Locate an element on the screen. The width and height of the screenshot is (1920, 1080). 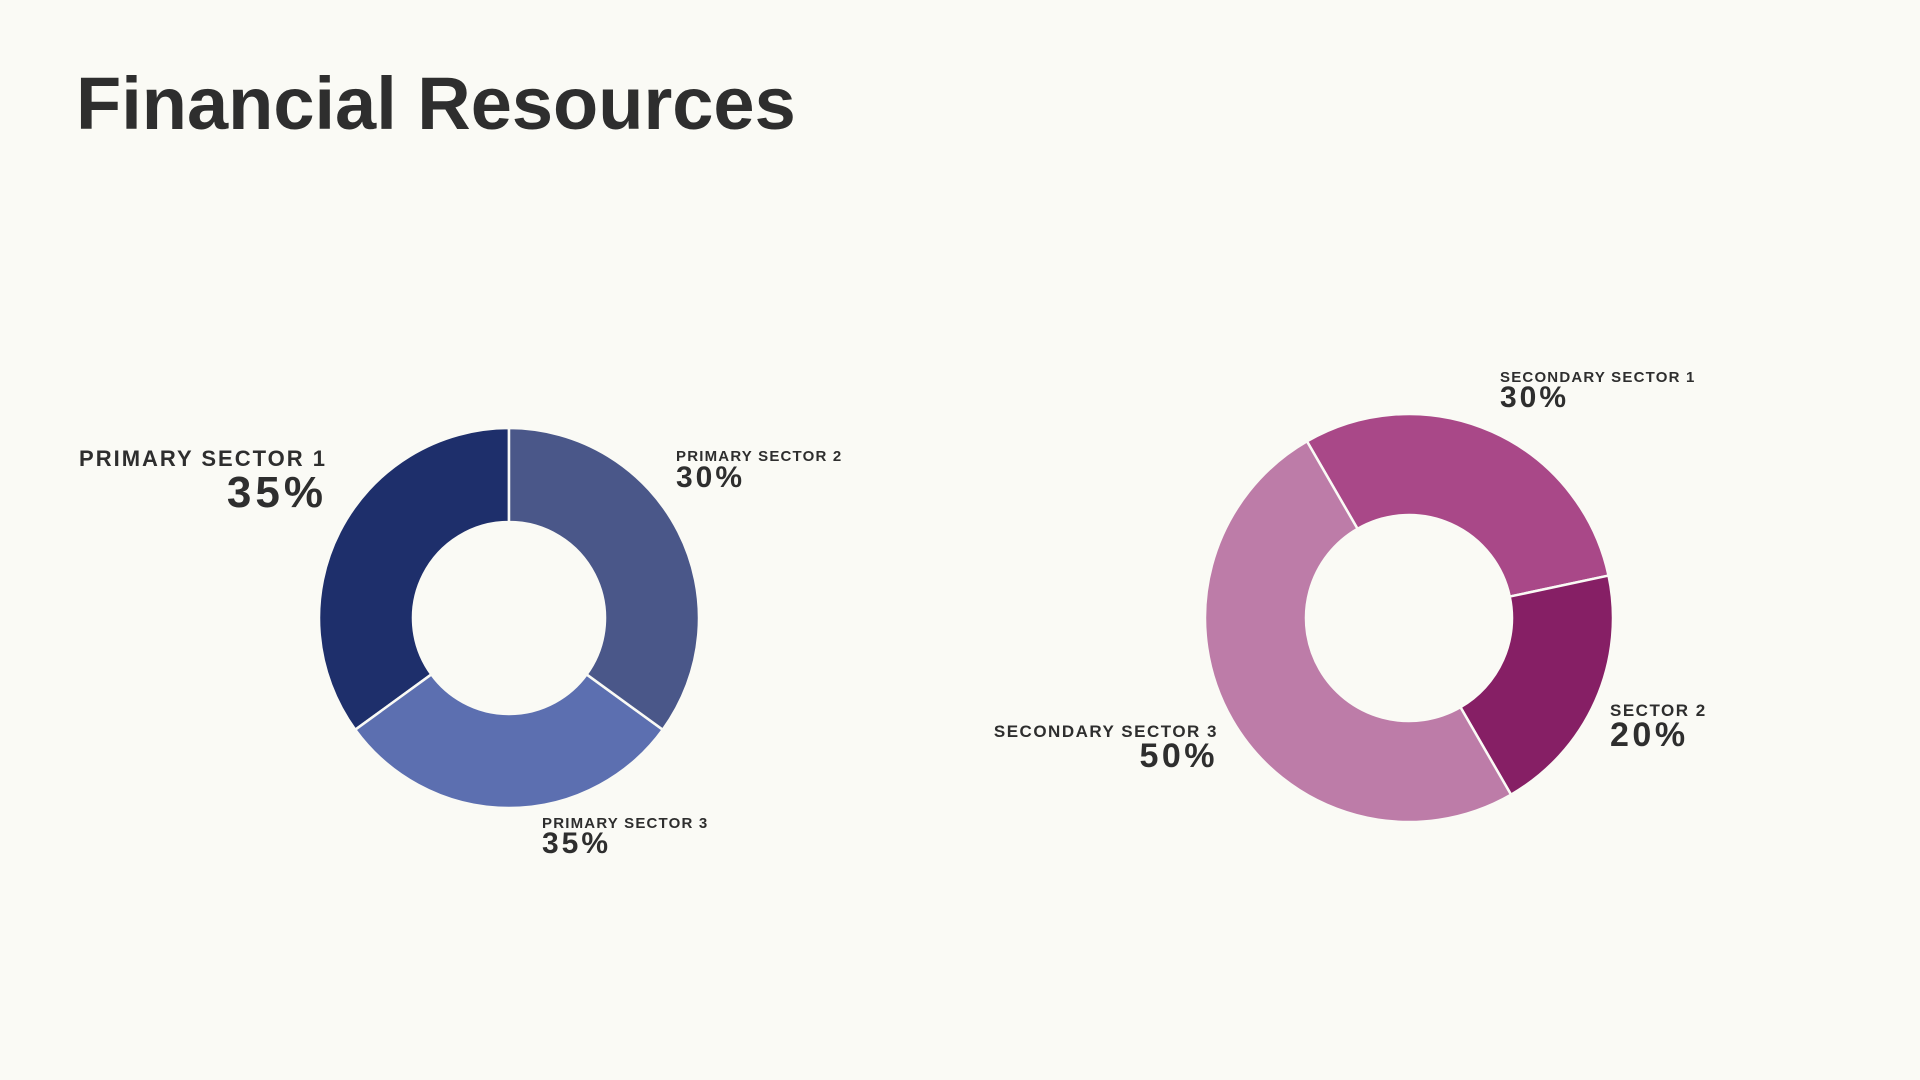
page-title: Financial Resources is located at coordinates (436, 103).